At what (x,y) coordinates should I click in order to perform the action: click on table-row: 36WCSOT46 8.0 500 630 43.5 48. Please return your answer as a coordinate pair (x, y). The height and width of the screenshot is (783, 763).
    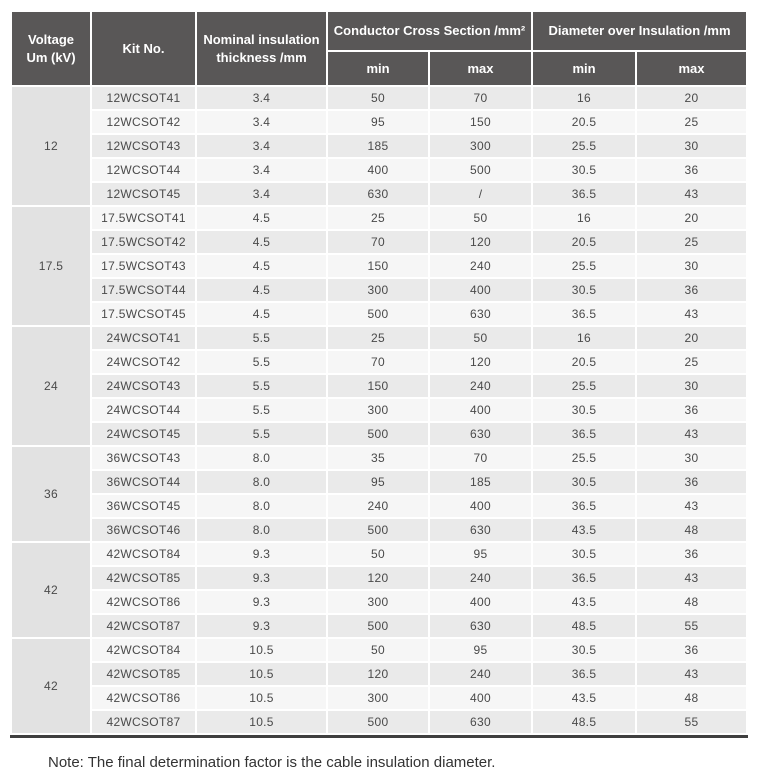
    Looking at the image, I should click on (379, 530).